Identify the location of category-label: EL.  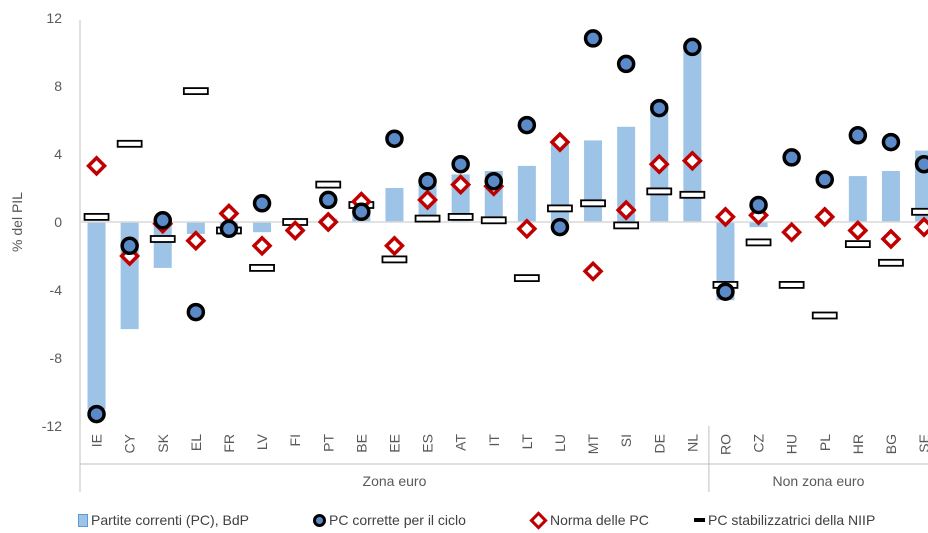
(196, 442).